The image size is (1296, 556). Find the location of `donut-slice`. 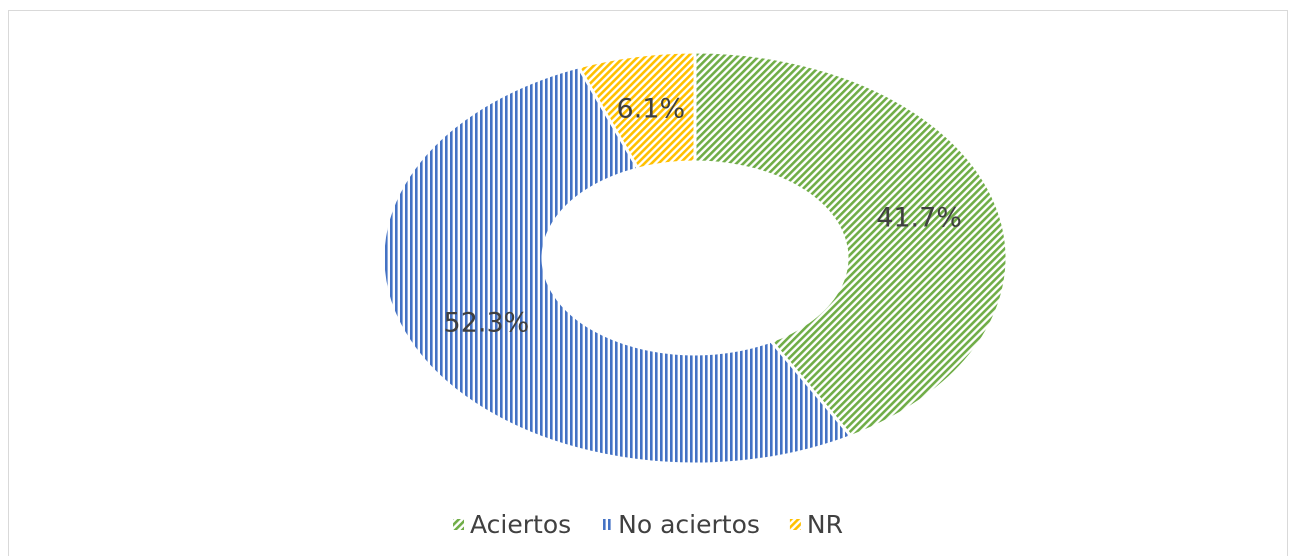

donut-slice is located at coordinates (636, 110).